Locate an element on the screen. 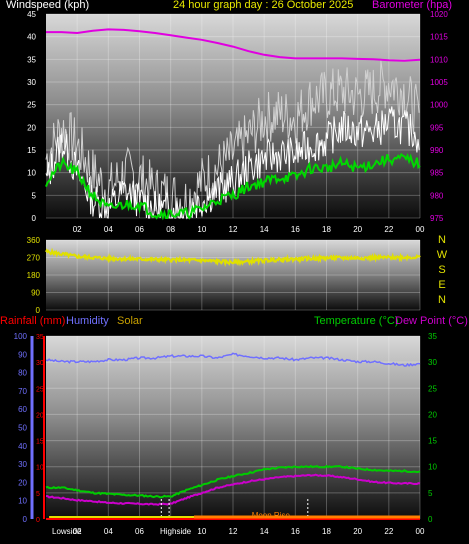 Image resolution: width=469 pixels, height=544 pixels. windspeed-tick-label: 20 is located at coordinates (31, 127).